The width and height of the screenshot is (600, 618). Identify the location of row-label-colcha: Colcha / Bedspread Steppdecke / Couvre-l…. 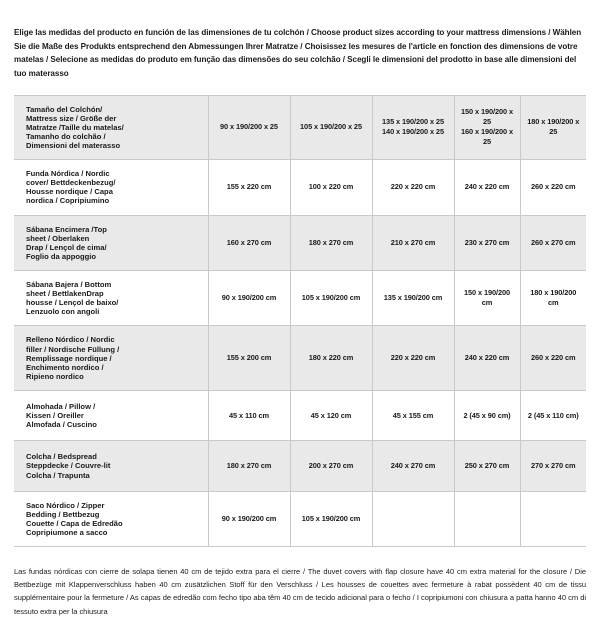
(68, 466).